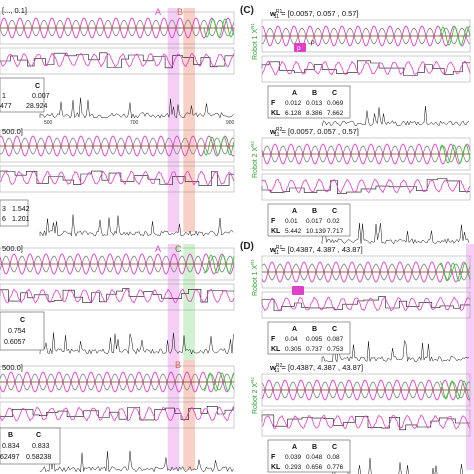 The height and width of the screenshot is (474, 474). I want to click on table-cell-1-0: 6.128, so click(293, 113).